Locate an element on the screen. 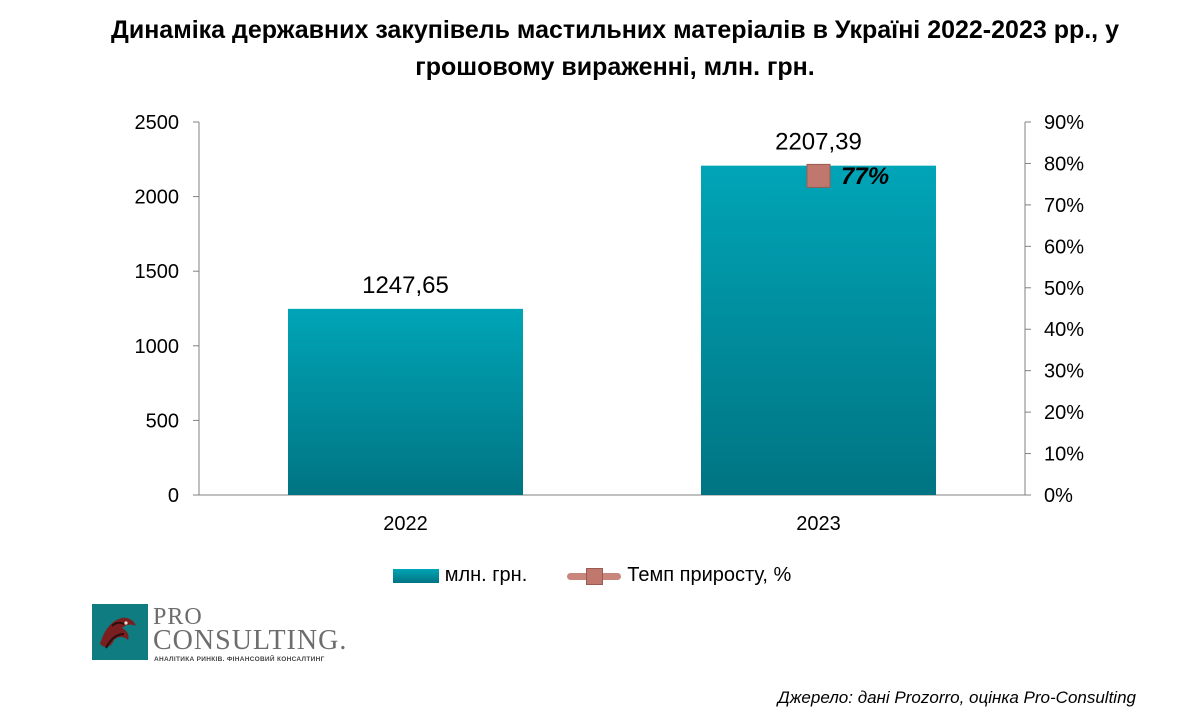  legend-line-swatch is located at coordinates (594, 576).